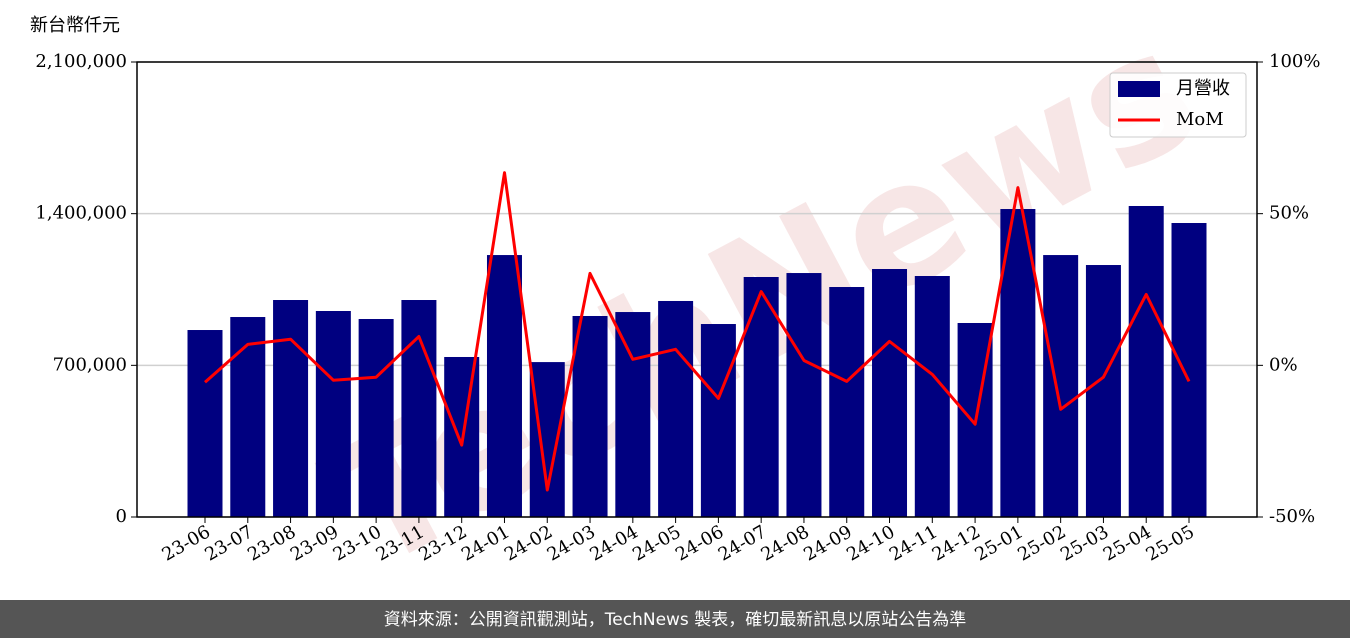 Image resolution: width=1350 pixels, height=638 pixels. What do you see at coordinates (75, 25) in the screenshot?
I see `y-axis-label: 新台幣仟元` at bounding box center [75, 25].